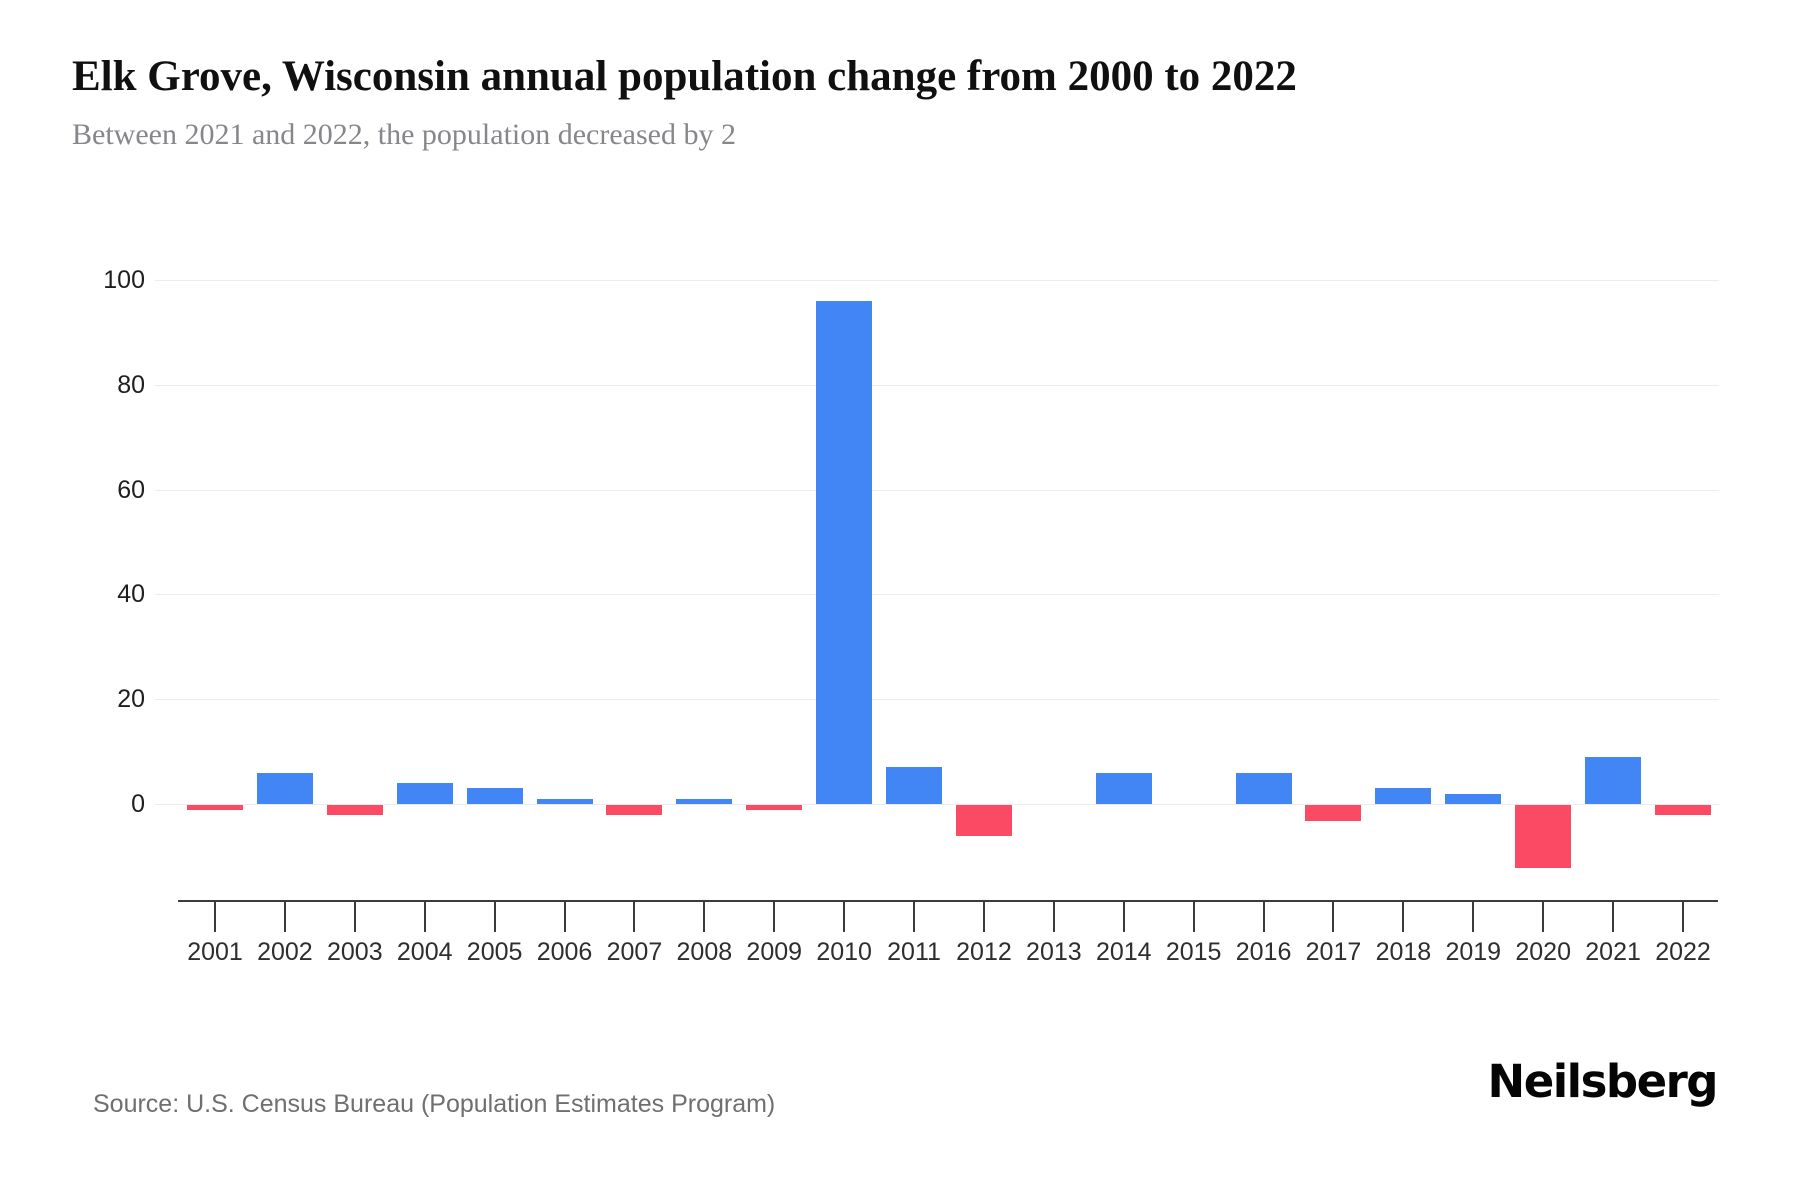  I want to click on x-tick-2003, so click(354, 917).